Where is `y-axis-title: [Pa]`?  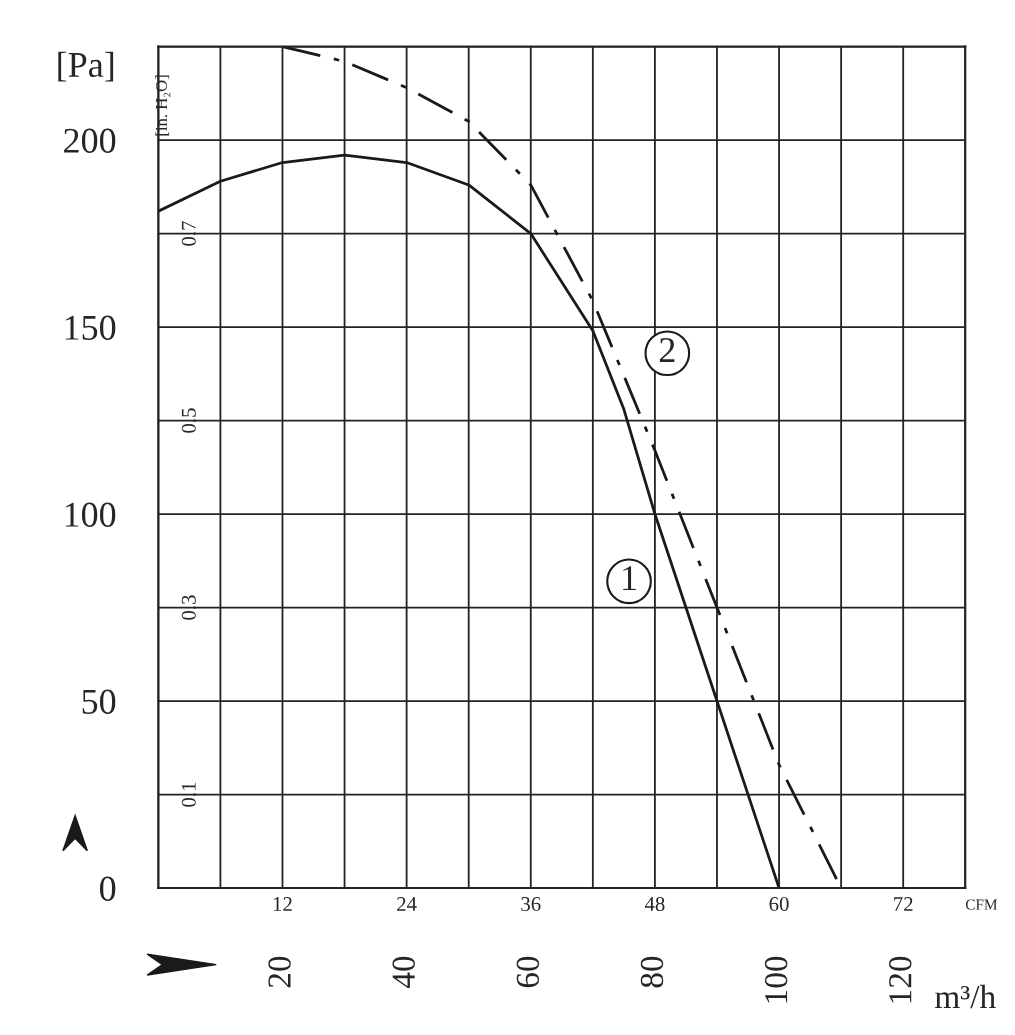
y-axis-title: [Pa] is located at coordinates (86, 66).